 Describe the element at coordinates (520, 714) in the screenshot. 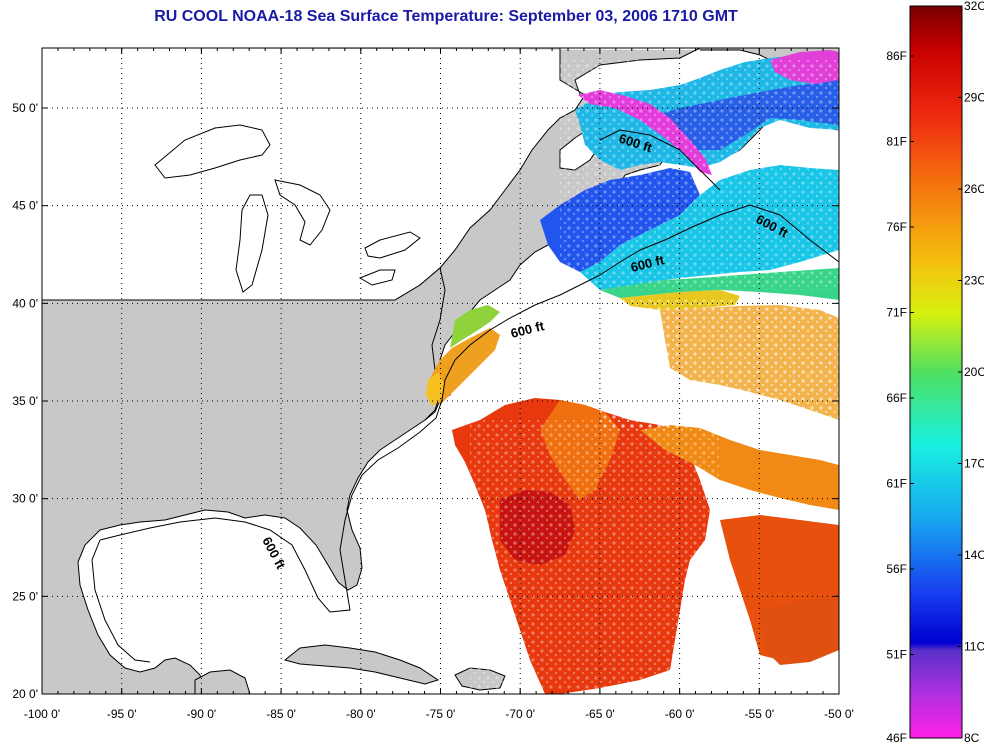

I see `lon-tick-label: -70 0'` at that location.